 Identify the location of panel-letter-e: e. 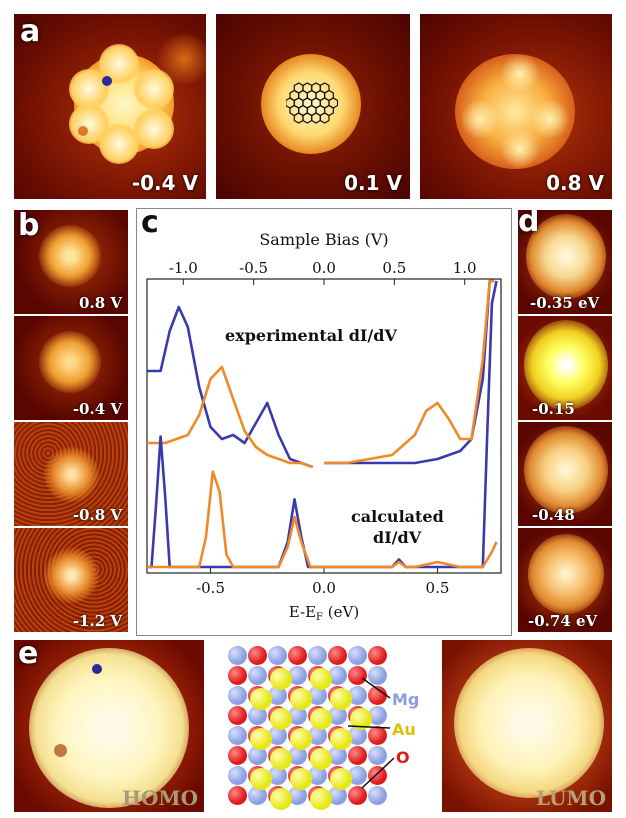
(28, 655).